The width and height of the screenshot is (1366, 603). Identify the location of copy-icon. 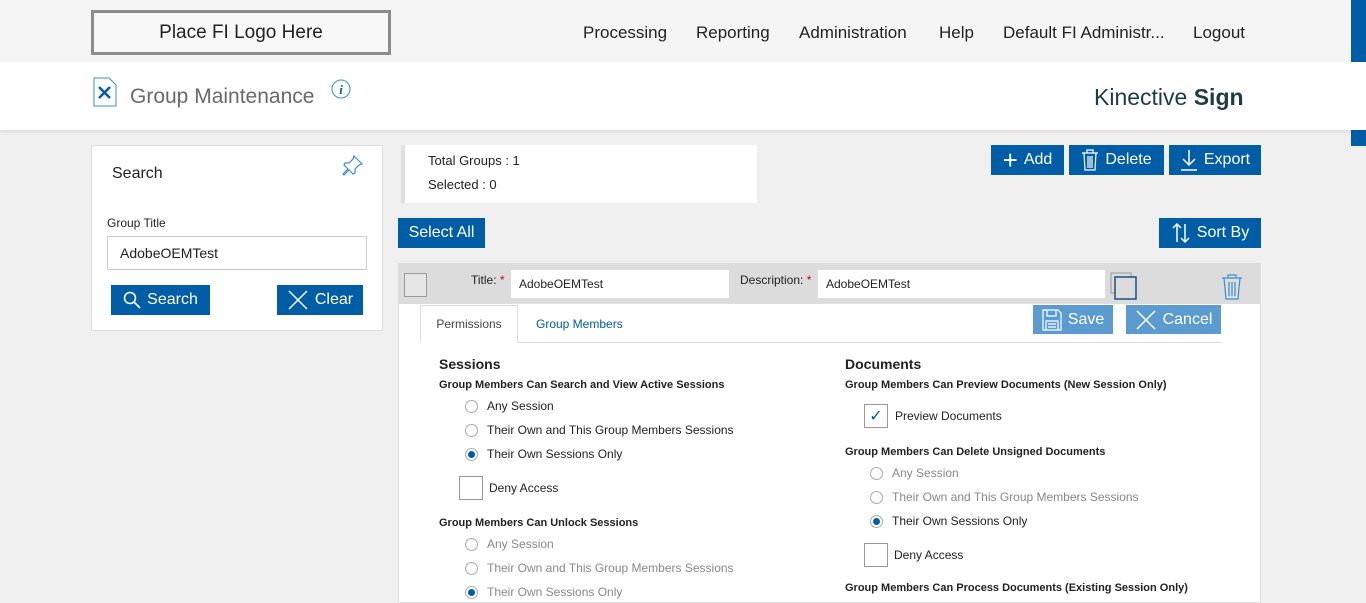
(1124, 286).